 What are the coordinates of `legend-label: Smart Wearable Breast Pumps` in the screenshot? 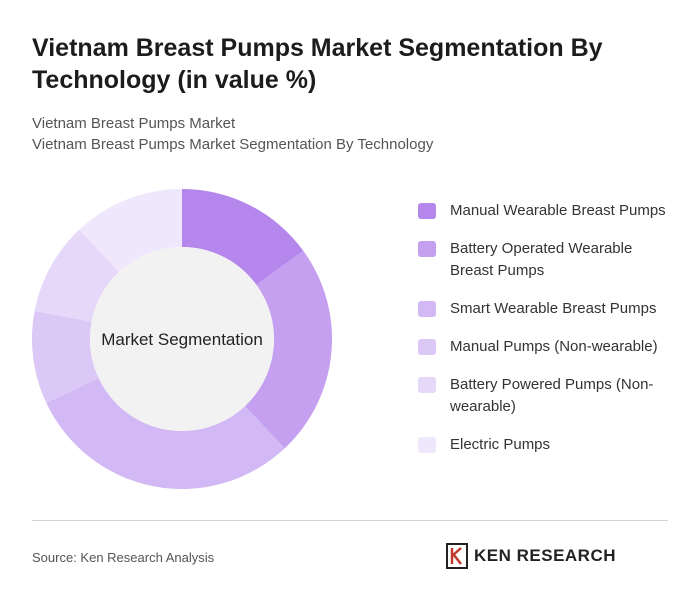 It's located at (553, 308).